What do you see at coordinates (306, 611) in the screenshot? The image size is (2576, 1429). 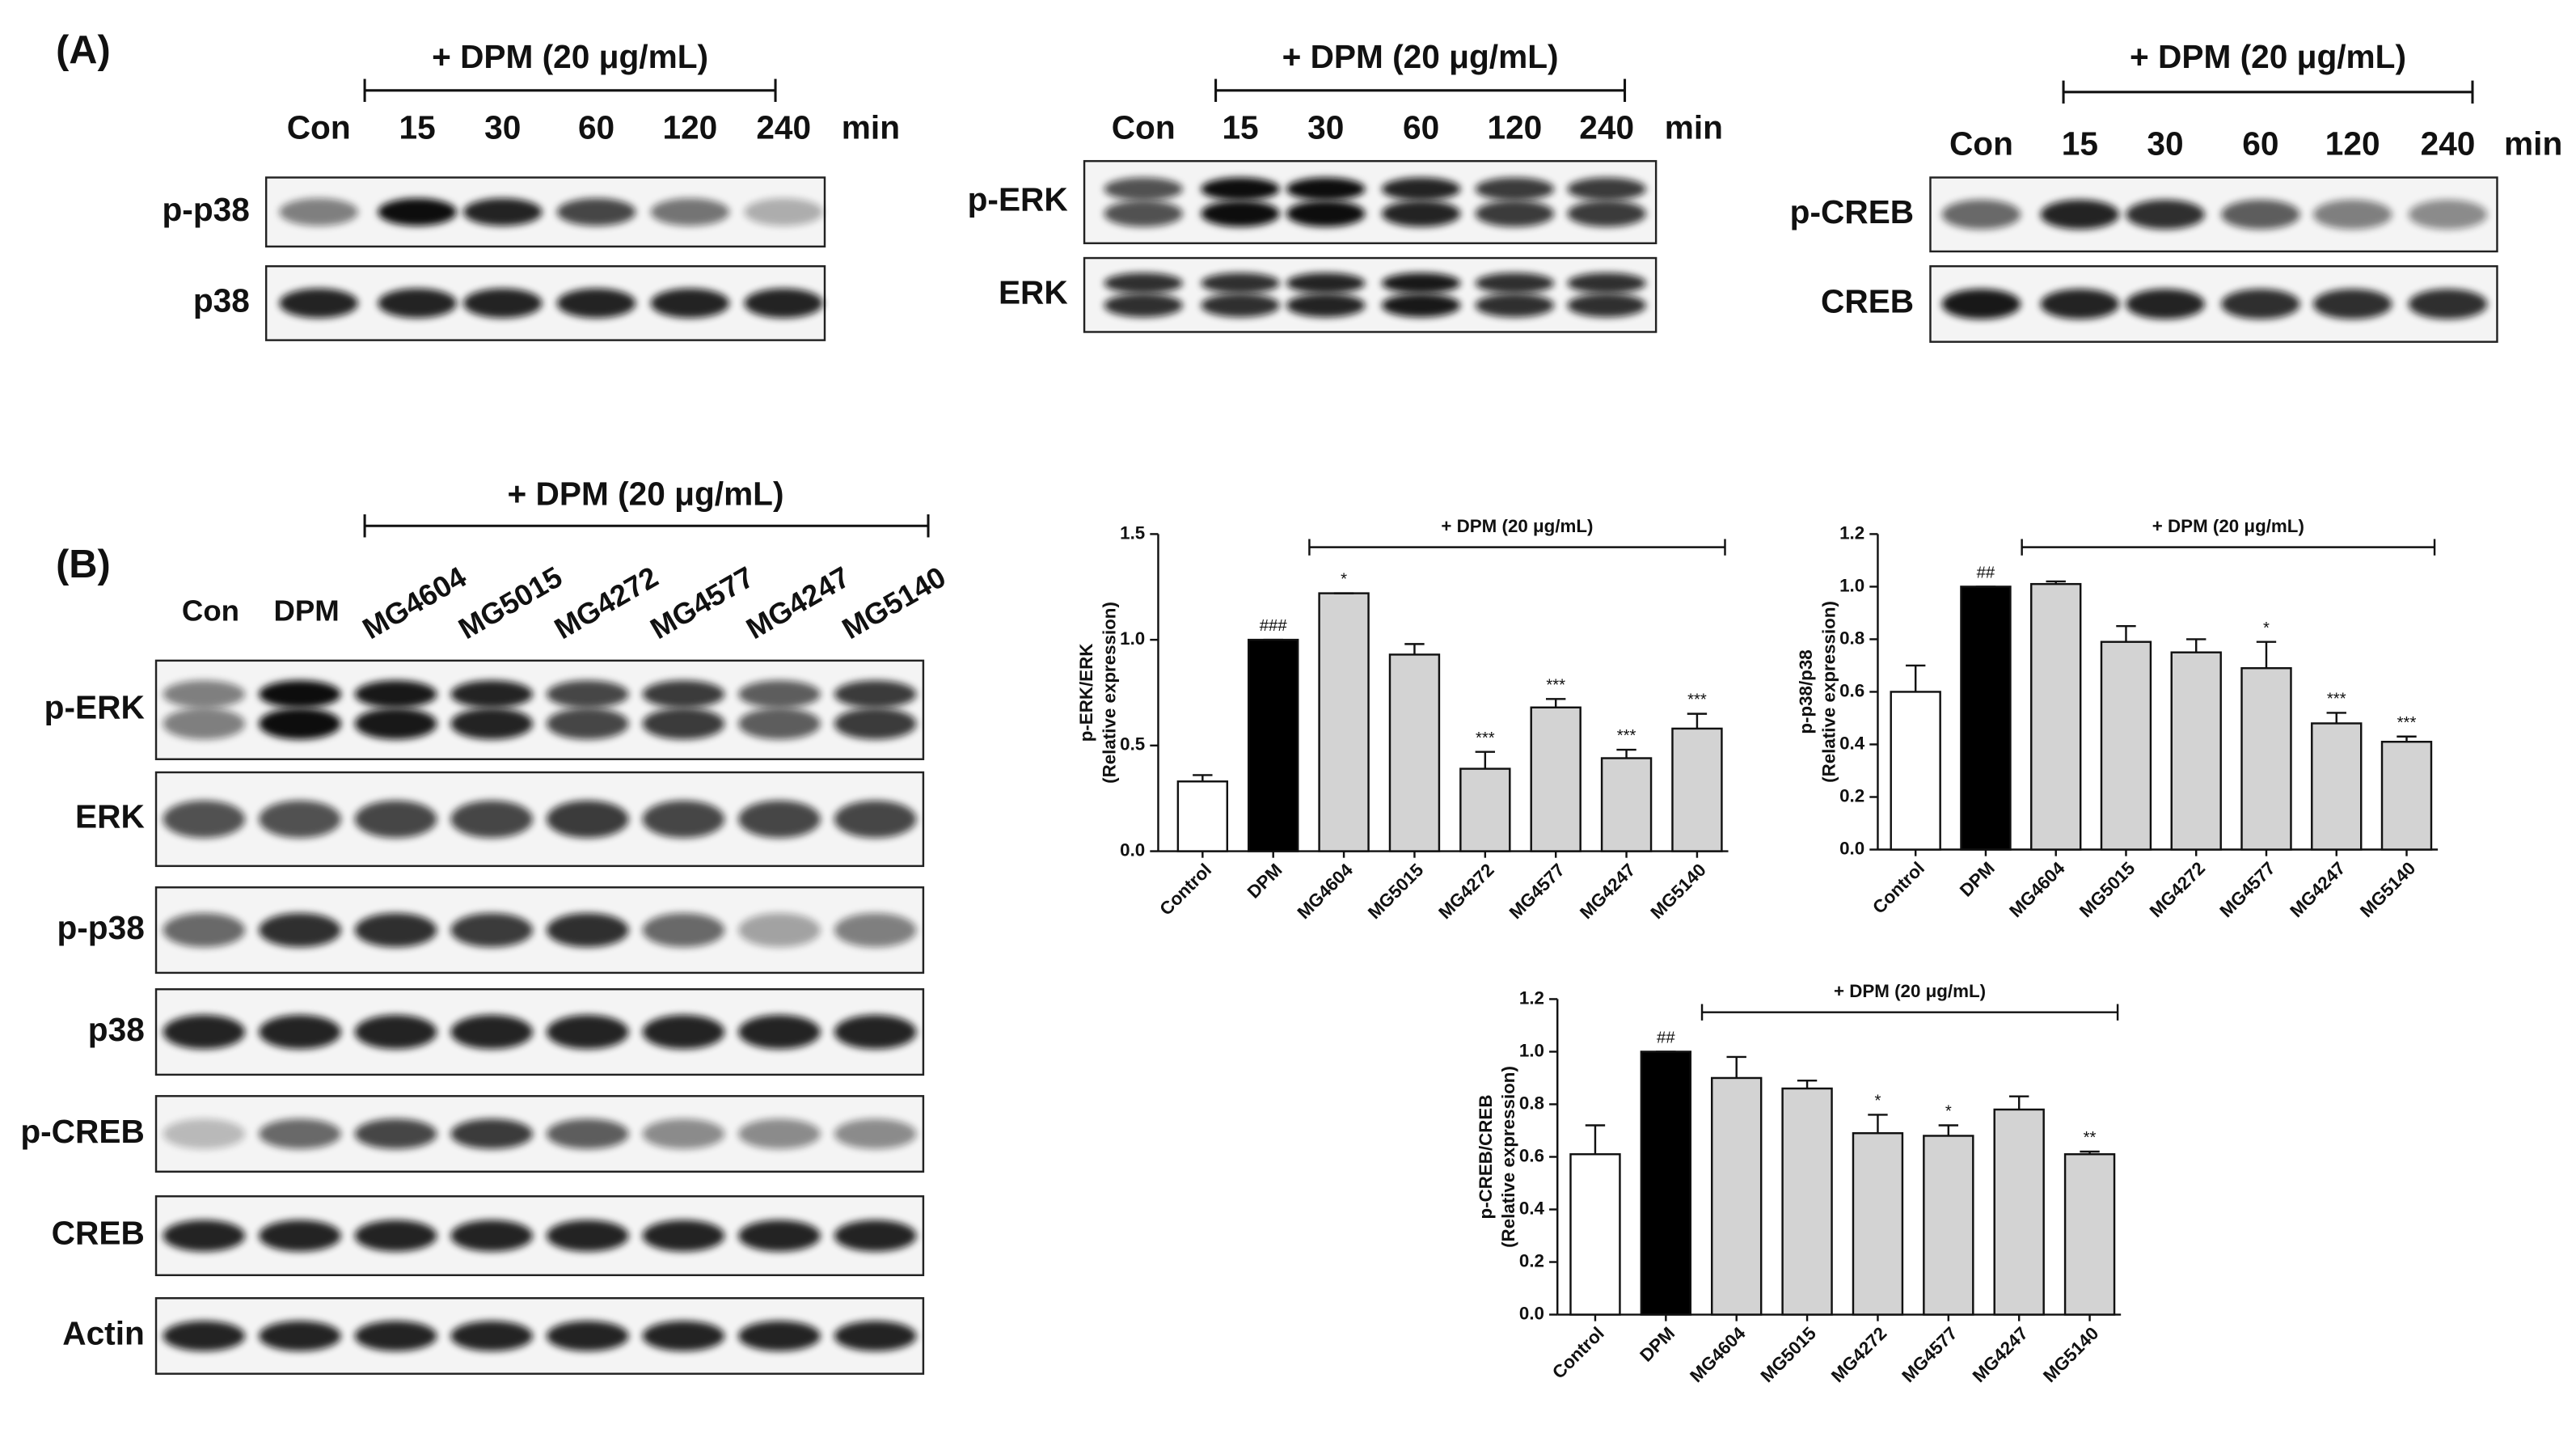 I see `lane-label: DPM` at bounding box center [306, 611].